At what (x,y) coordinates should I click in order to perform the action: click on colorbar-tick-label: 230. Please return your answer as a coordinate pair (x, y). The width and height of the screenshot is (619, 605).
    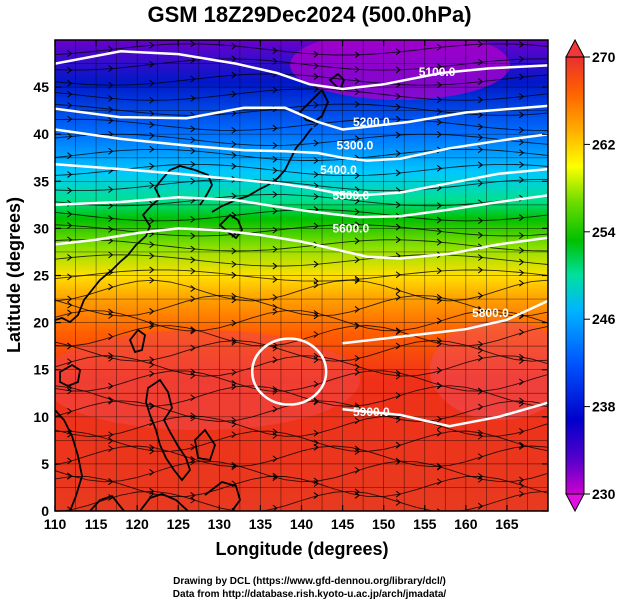
    Looking at the image, I should click on (604, 494).